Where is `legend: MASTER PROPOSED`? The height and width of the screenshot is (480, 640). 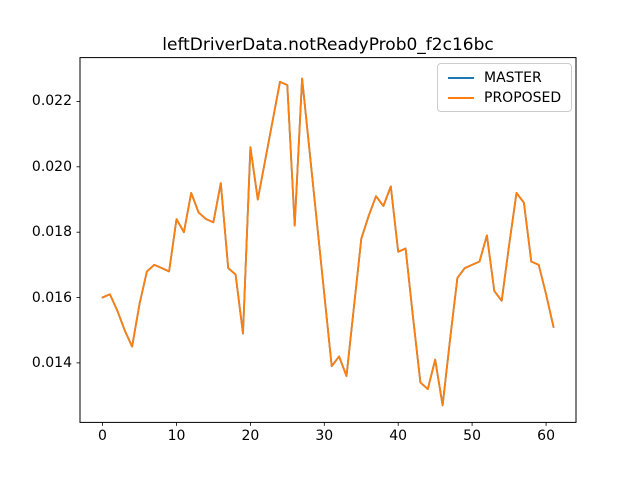
legend: MASTER PROPOSED is located at coordinates (504, 87).